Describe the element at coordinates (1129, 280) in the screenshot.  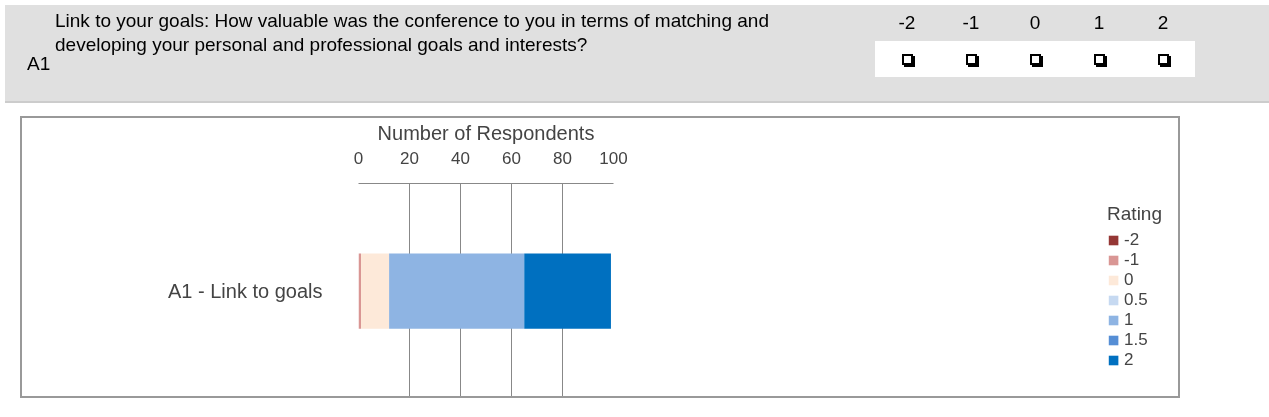
I see `legend-label: 0` at that location.